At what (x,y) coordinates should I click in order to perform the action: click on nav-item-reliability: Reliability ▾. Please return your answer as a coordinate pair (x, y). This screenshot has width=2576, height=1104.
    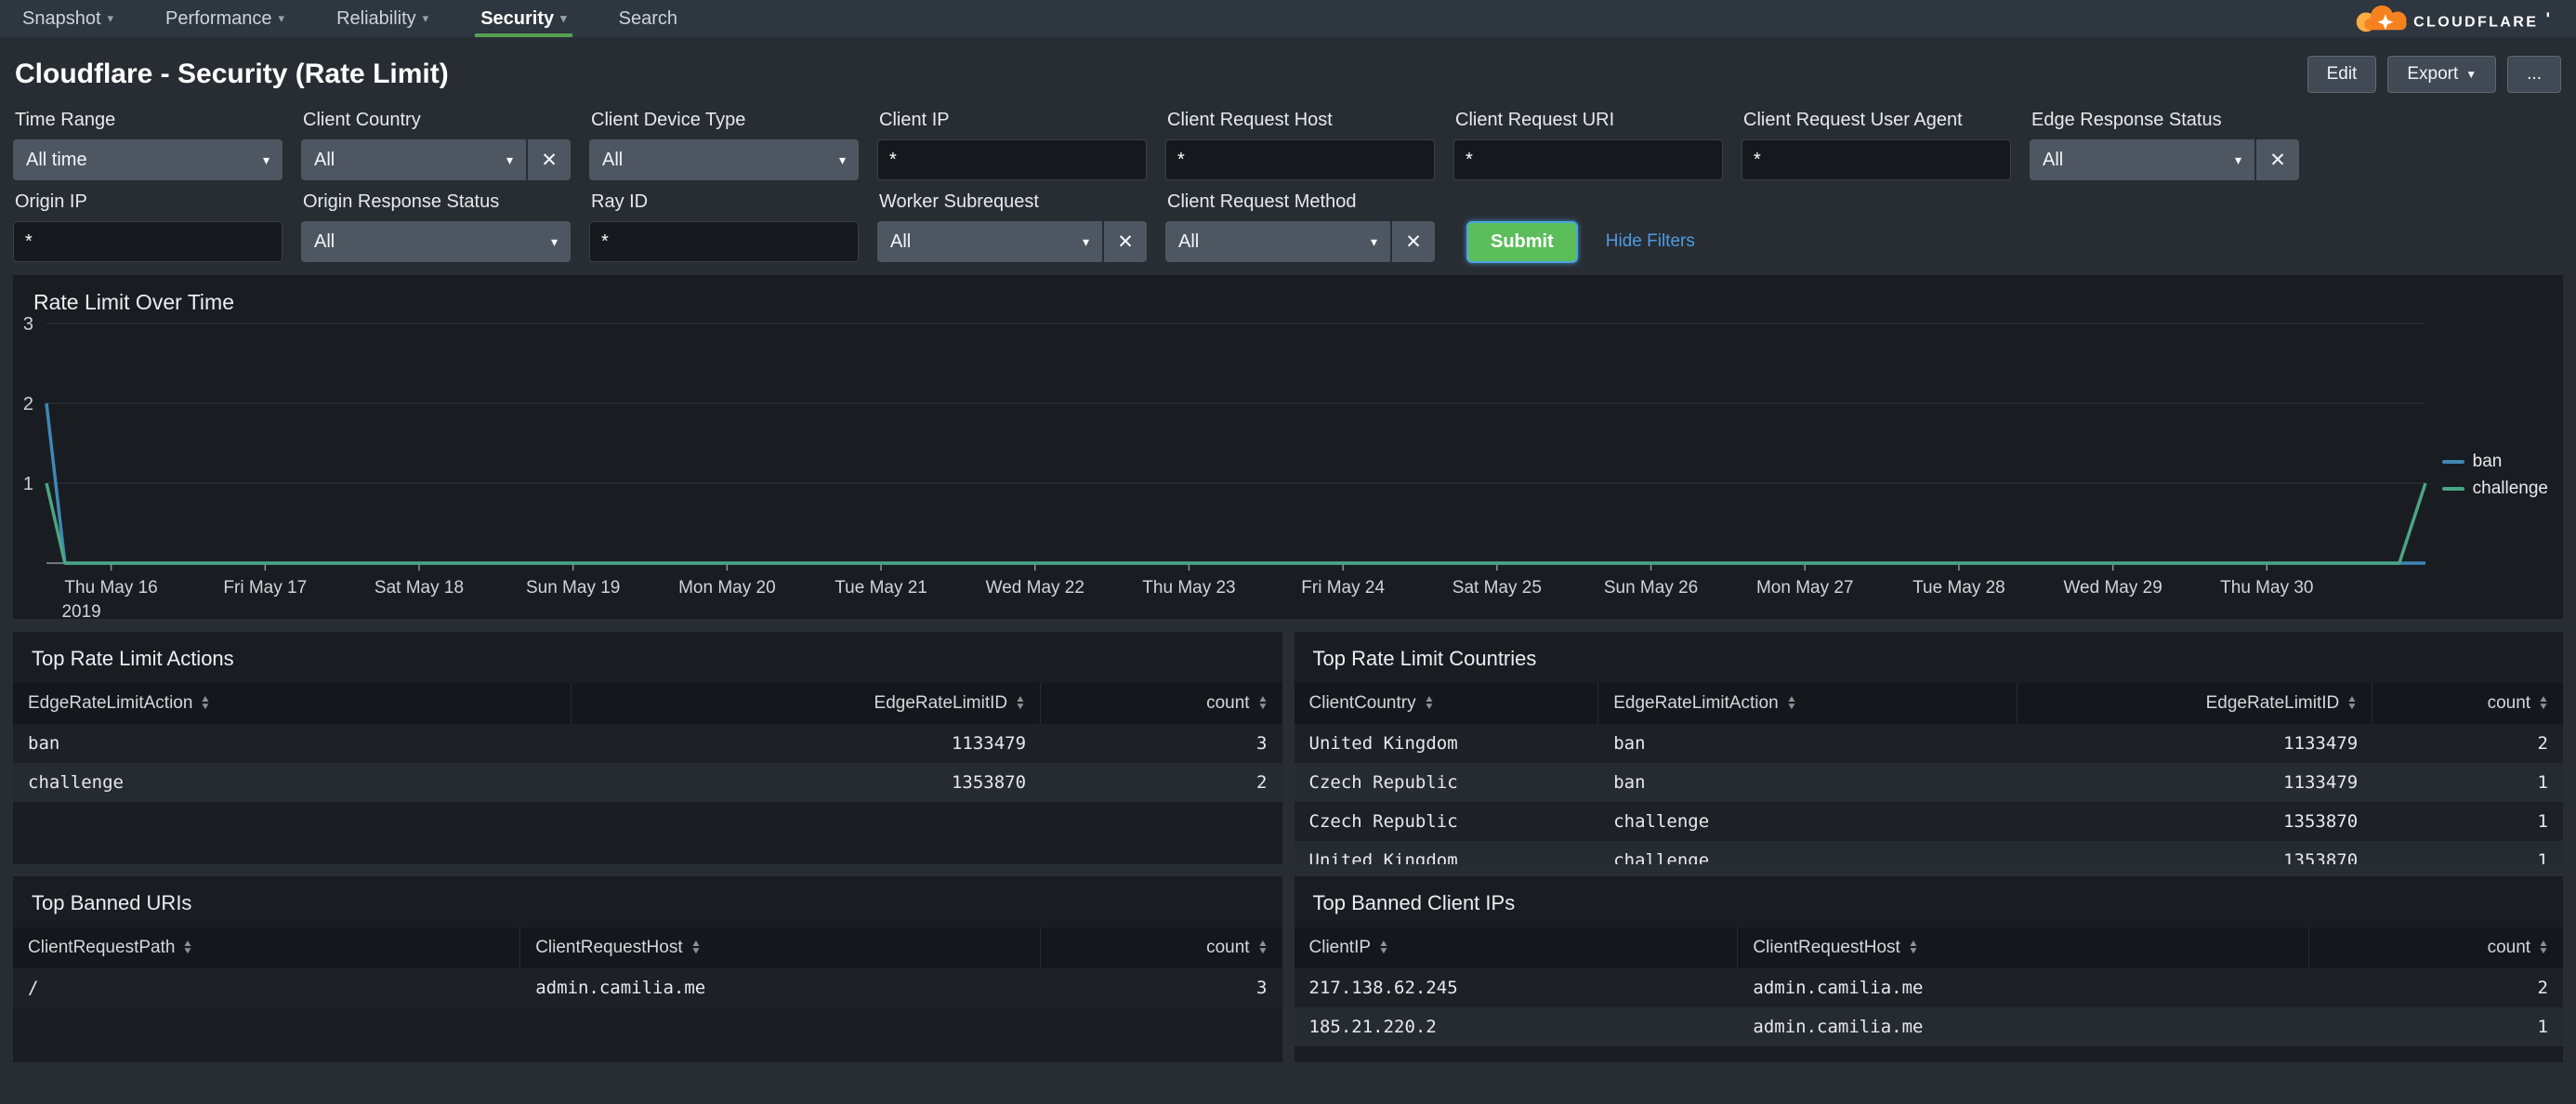
    Looking at the image, I should click on (382, 18).